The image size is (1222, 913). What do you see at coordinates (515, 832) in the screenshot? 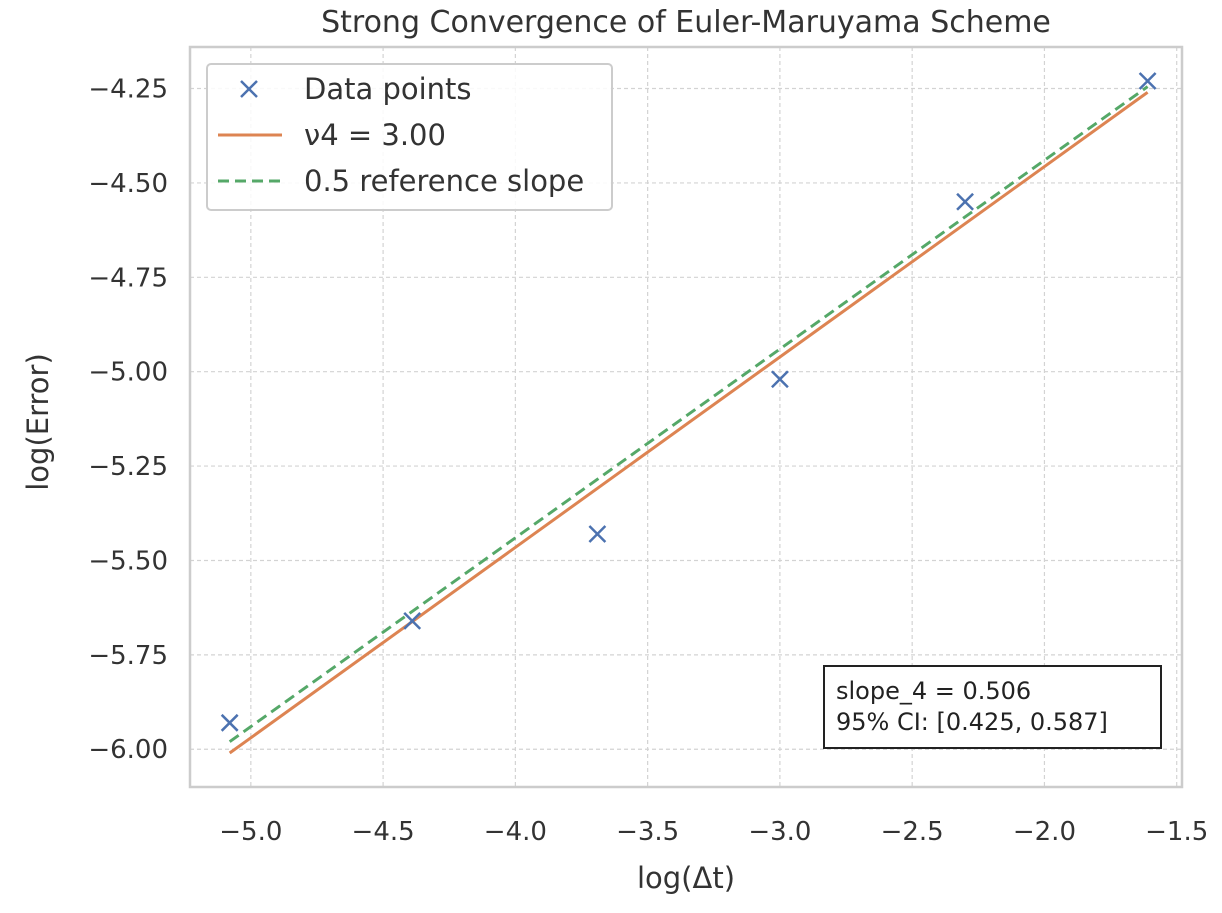
I see `x-tick-label: −4.0` at bounding box center [515, 832].